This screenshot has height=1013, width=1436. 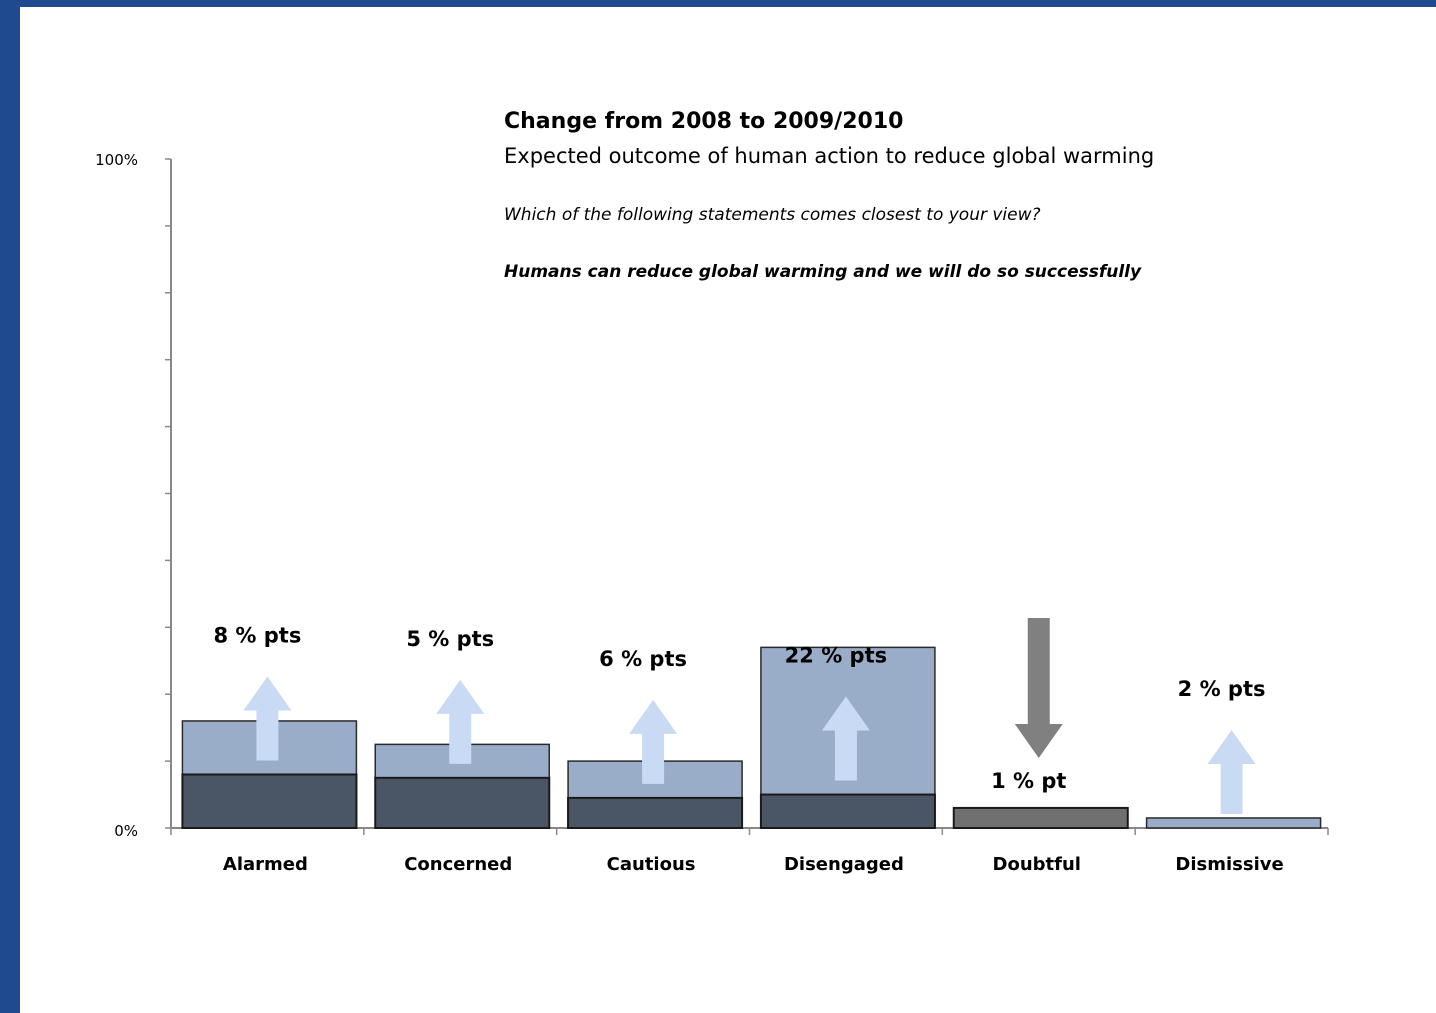 I want to click on change-label: 8 % pts, so click(x=257, y=635).